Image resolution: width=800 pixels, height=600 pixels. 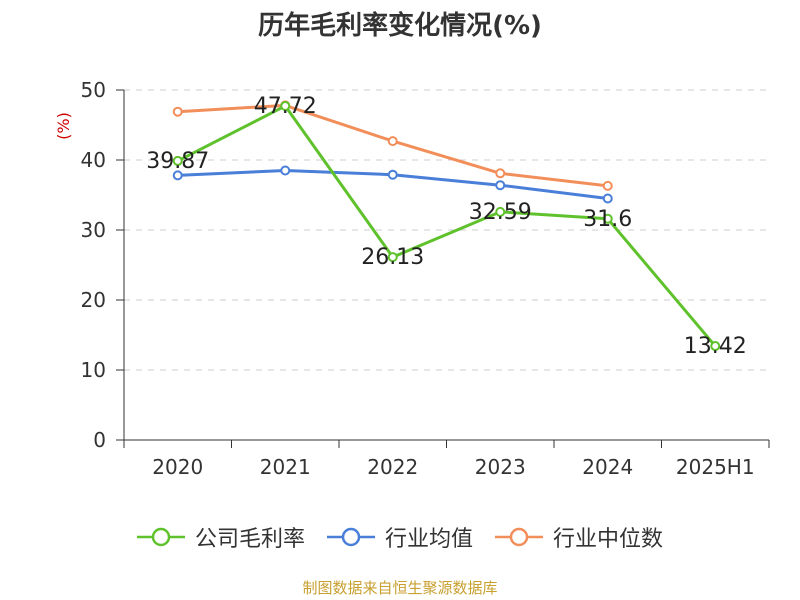 I want to click on data-source-footer: 制图数据来自恒生聚源数据库, so click(x=400, y=588).